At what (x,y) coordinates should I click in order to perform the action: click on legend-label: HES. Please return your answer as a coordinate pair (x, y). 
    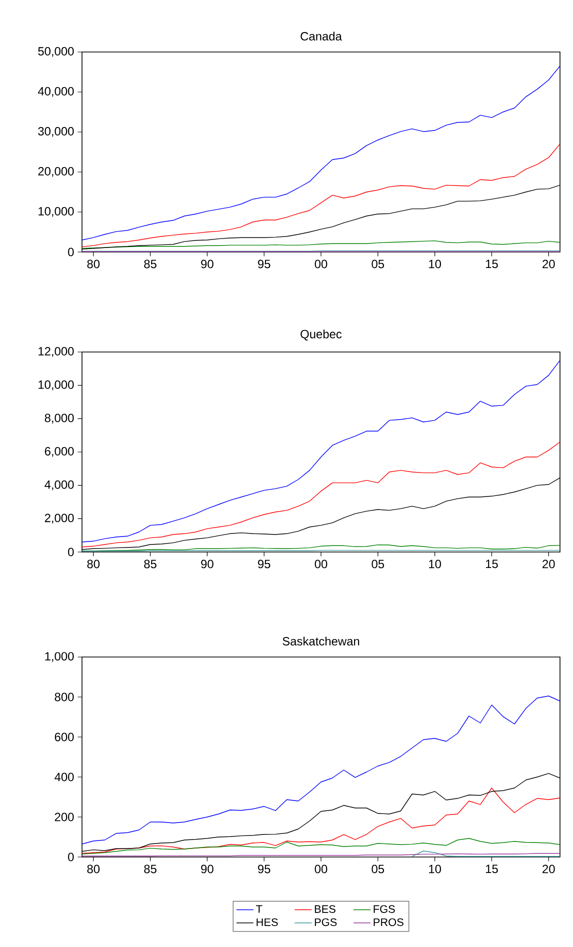
    Looking at the image, I should click on (267, 922).